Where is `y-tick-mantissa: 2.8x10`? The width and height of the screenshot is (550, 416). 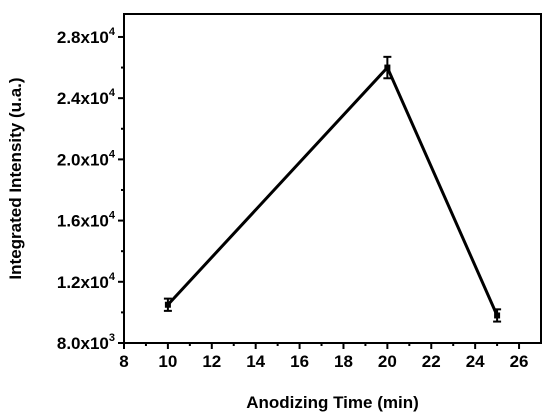 y-tick-mantissa: 2.8x10 is located at coordinates (83, 37).